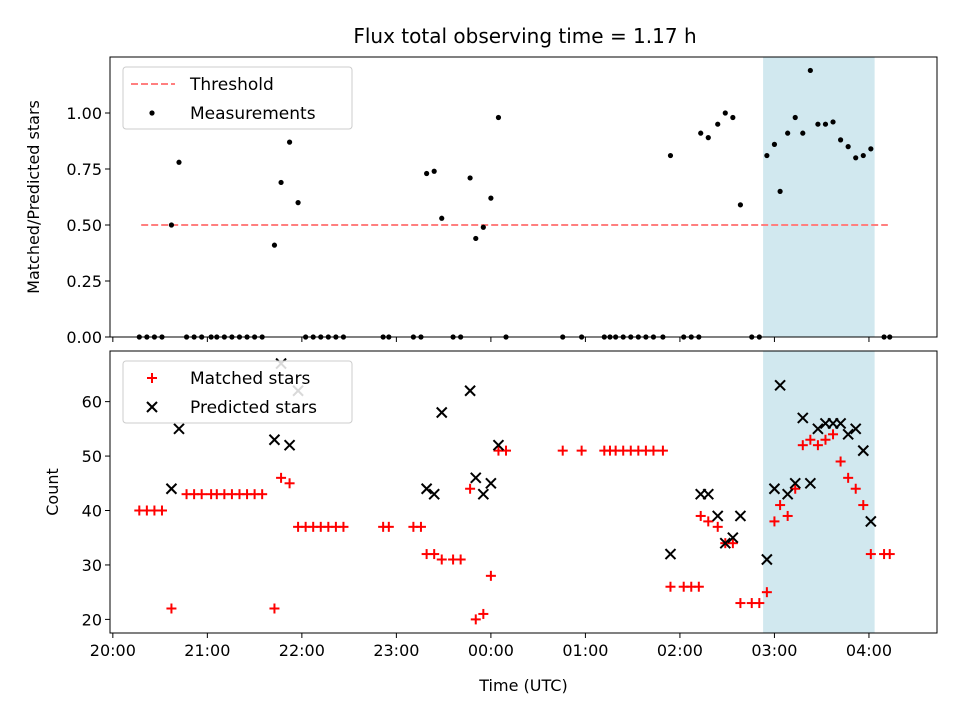  Describe the element at coordinates (253, 408) in the screenshot. I see `legend-label: Predicted stars` at that location.